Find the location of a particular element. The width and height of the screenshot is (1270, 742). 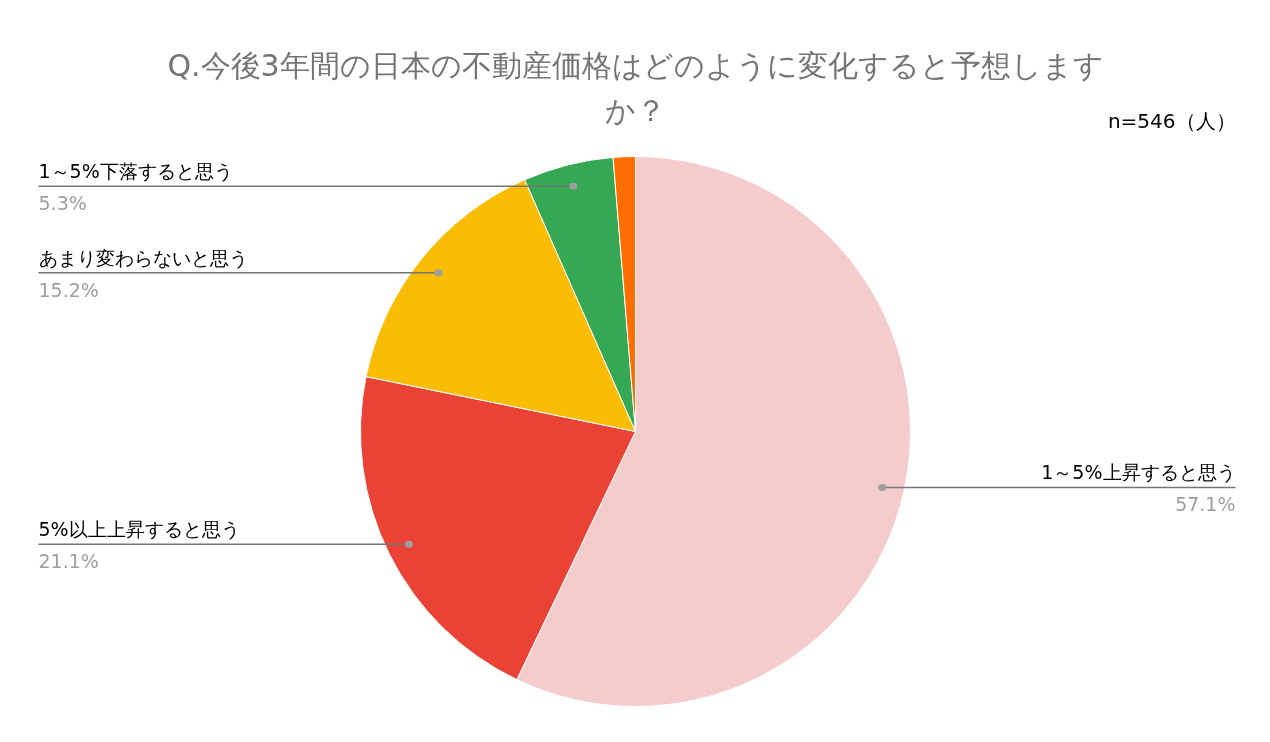

slice-label: 1～5%上昇すると思う is located at coordinates (1138, 472).